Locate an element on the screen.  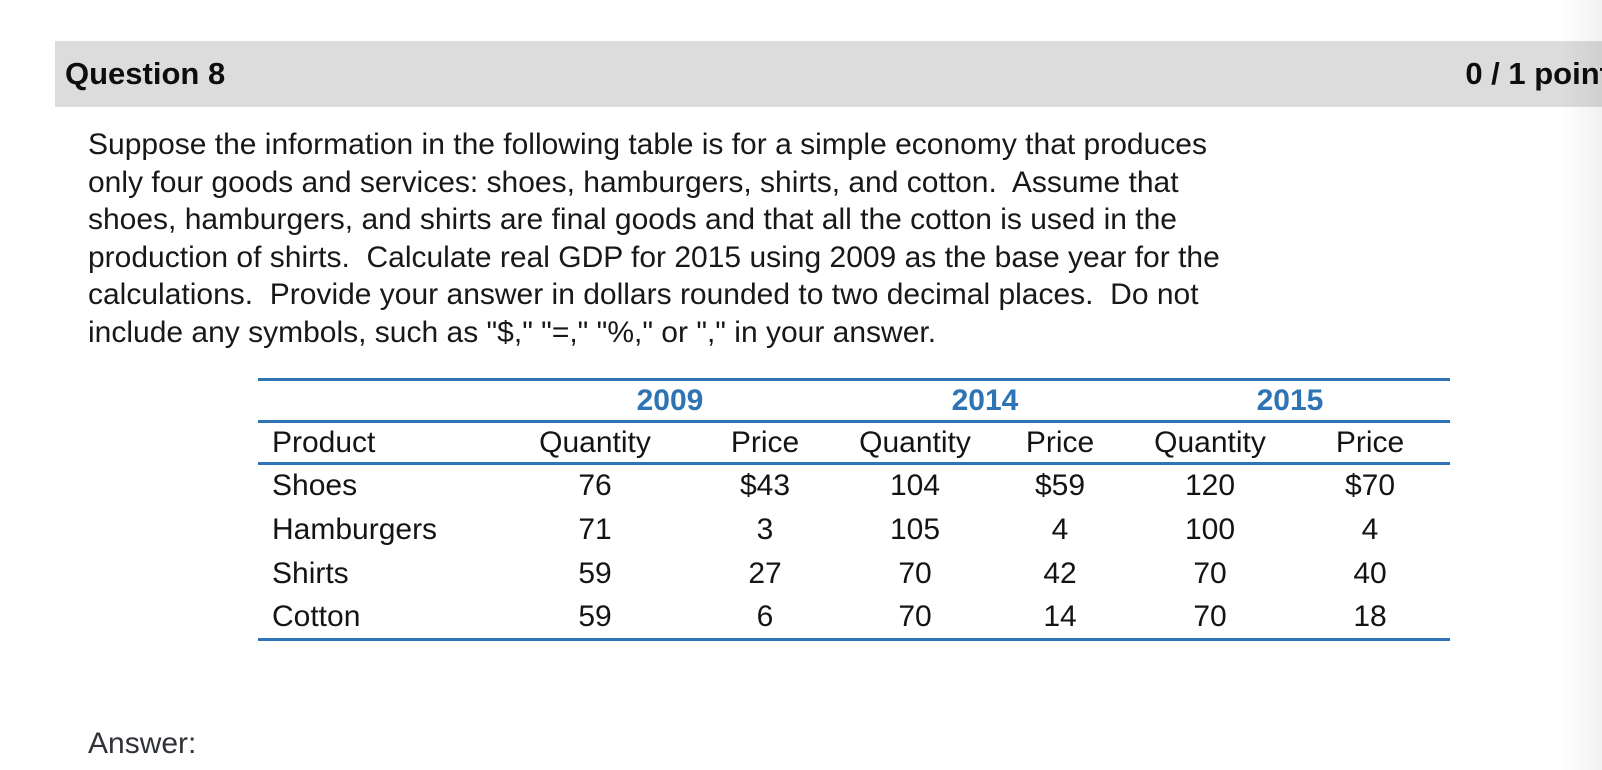
table-cell: $70 is located at coordinates (1370, 486).